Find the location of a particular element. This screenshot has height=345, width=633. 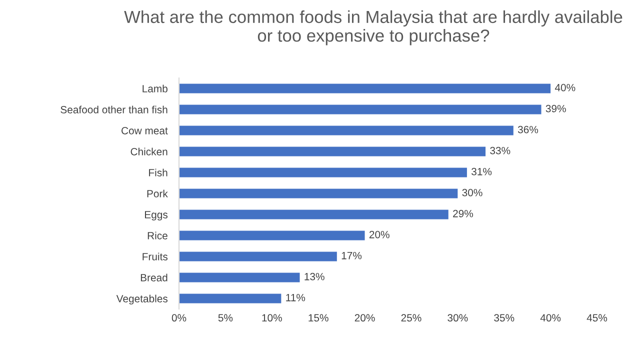

chart-title: What are the common foods in Malaysia that are hardly available or too expensive to purchase? is located at coordinates (373, 28).